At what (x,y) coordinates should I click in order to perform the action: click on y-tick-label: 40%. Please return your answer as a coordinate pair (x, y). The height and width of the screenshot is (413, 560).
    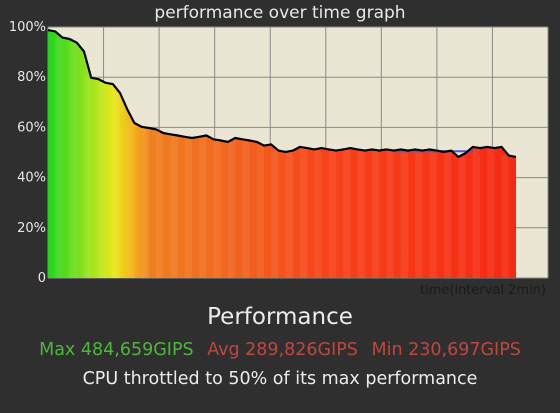
    Looking at the image, I should click on (31, 178).